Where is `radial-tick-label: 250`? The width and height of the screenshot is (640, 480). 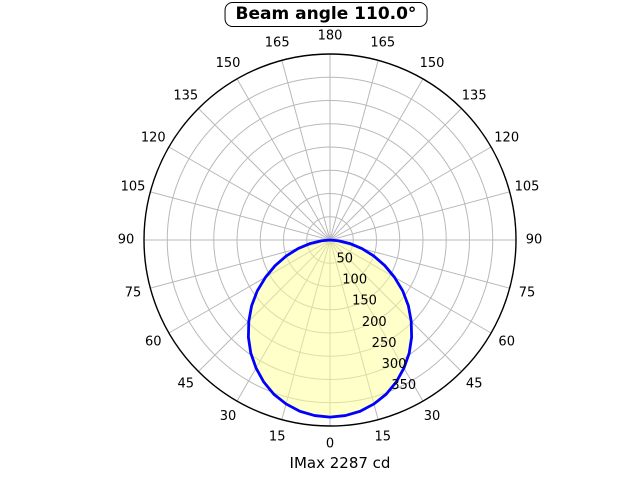
radial-tick-label: 250 is located at coordinates (384, 343).